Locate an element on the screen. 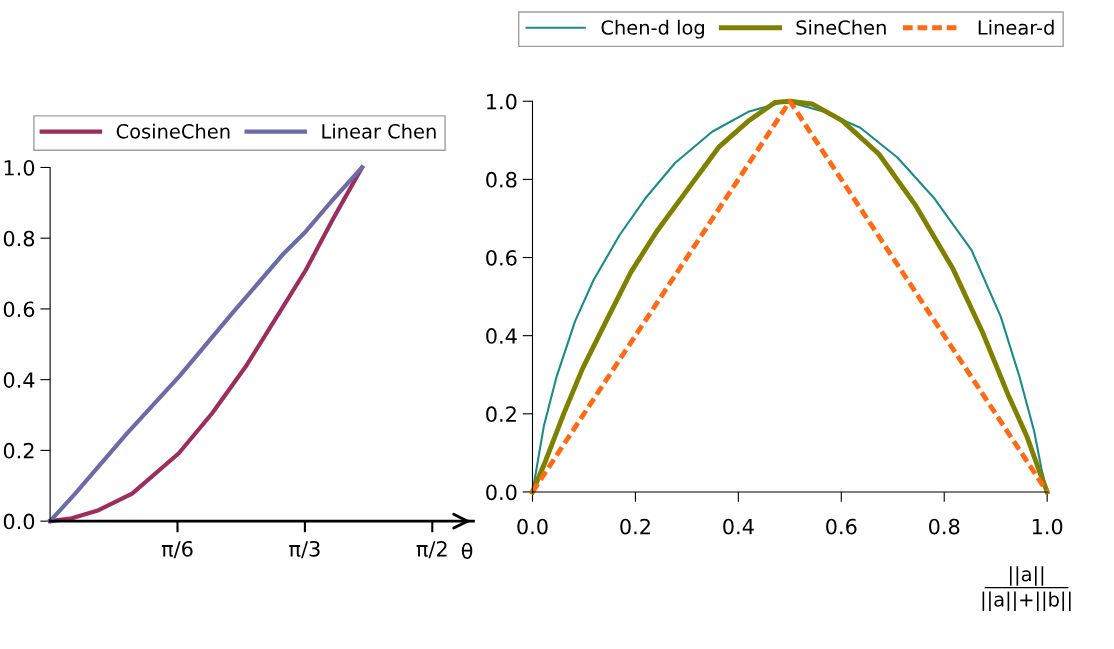 This screenshot has height=649, width=1114. x-tick-label: π/3 is located at coordinates (304, 549).